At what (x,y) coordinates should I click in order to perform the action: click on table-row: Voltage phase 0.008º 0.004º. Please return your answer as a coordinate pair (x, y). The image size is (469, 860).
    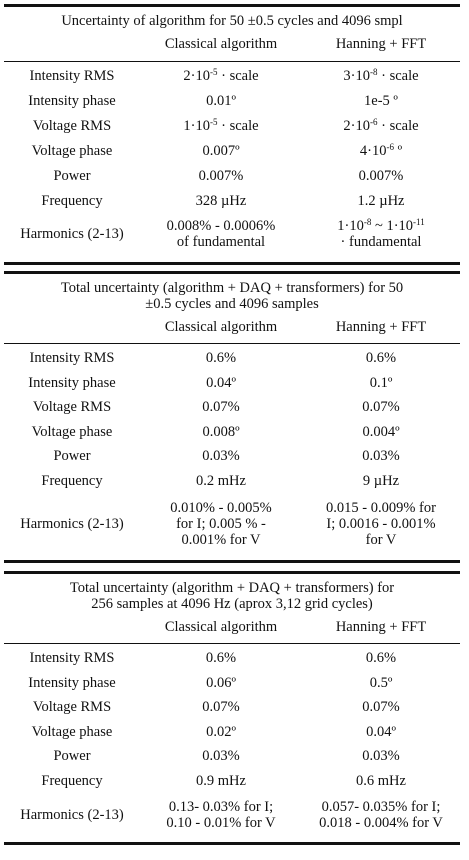
    Looking at the image, I should click on (232, 433).